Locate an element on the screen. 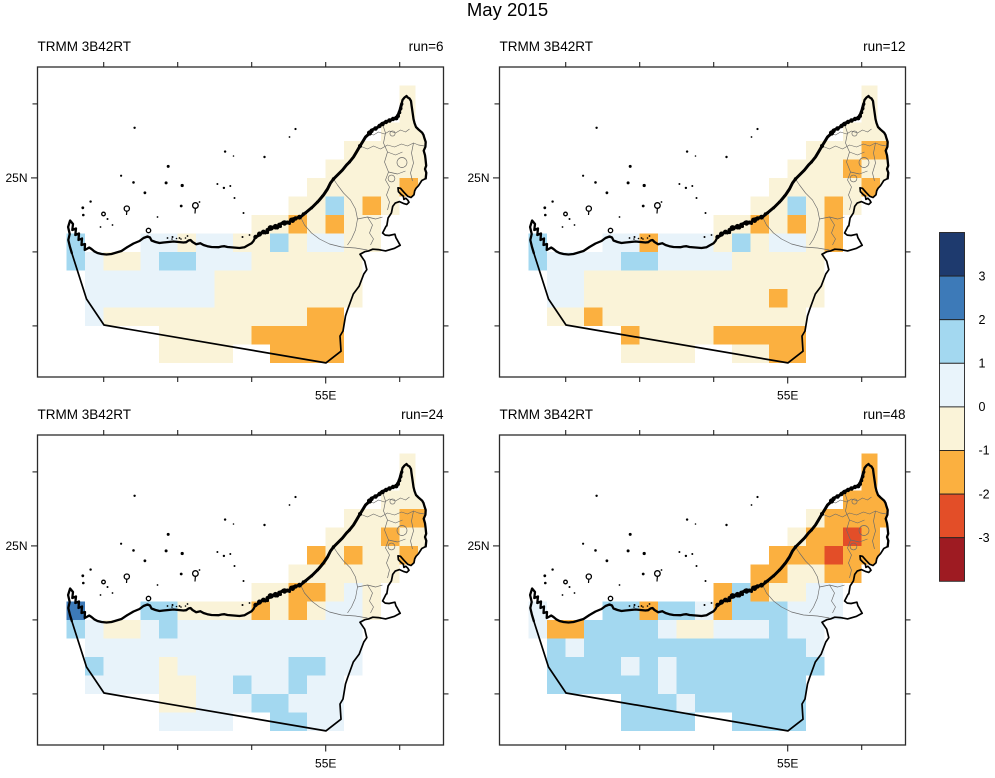 The width and height of the screenshot is (995, 778). svg-text: run=24 is located at coordinates (422, 414).